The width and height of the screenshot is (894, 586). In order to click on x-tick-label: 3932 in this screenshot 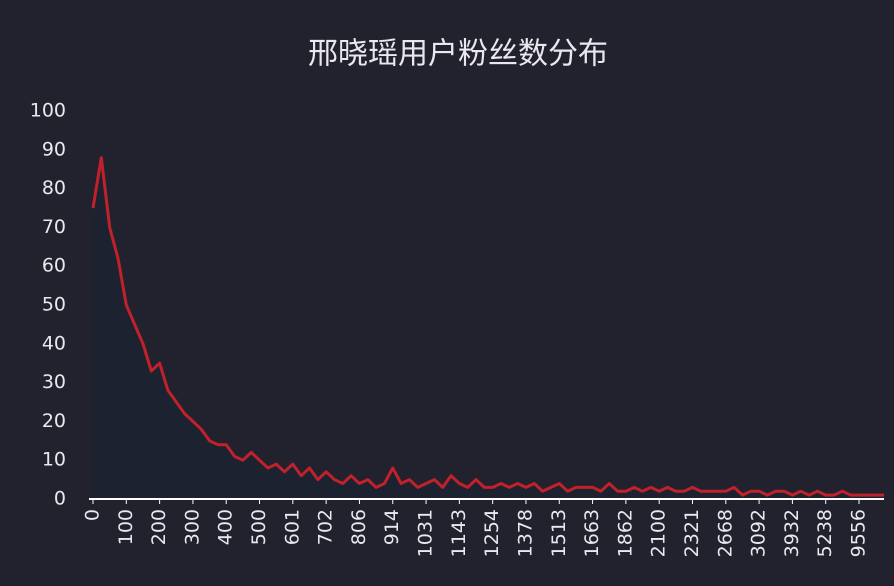, I will do `click(792, 533)`.